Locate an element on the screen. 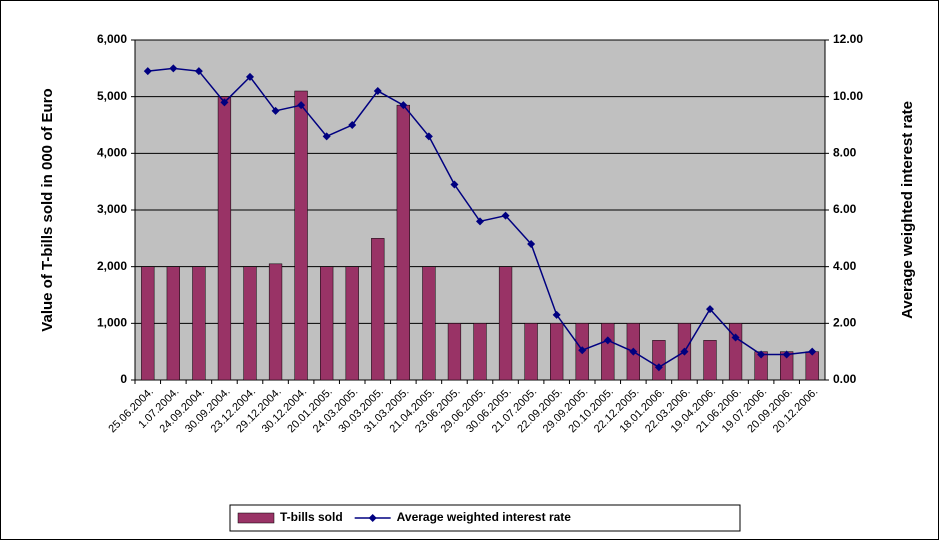 The width and height of the screenshot is (939, 545). y-tick-label: 6,000 is located at coordinates (112, 39).